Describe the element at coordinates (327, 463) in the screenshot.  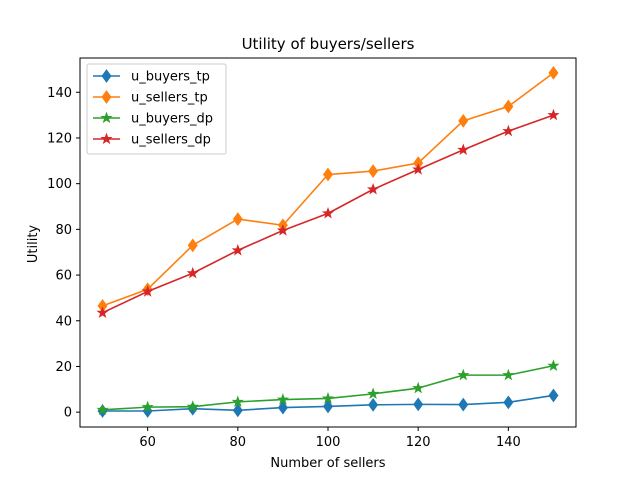
I see `x-axis-label: Number of sellers` at that location.